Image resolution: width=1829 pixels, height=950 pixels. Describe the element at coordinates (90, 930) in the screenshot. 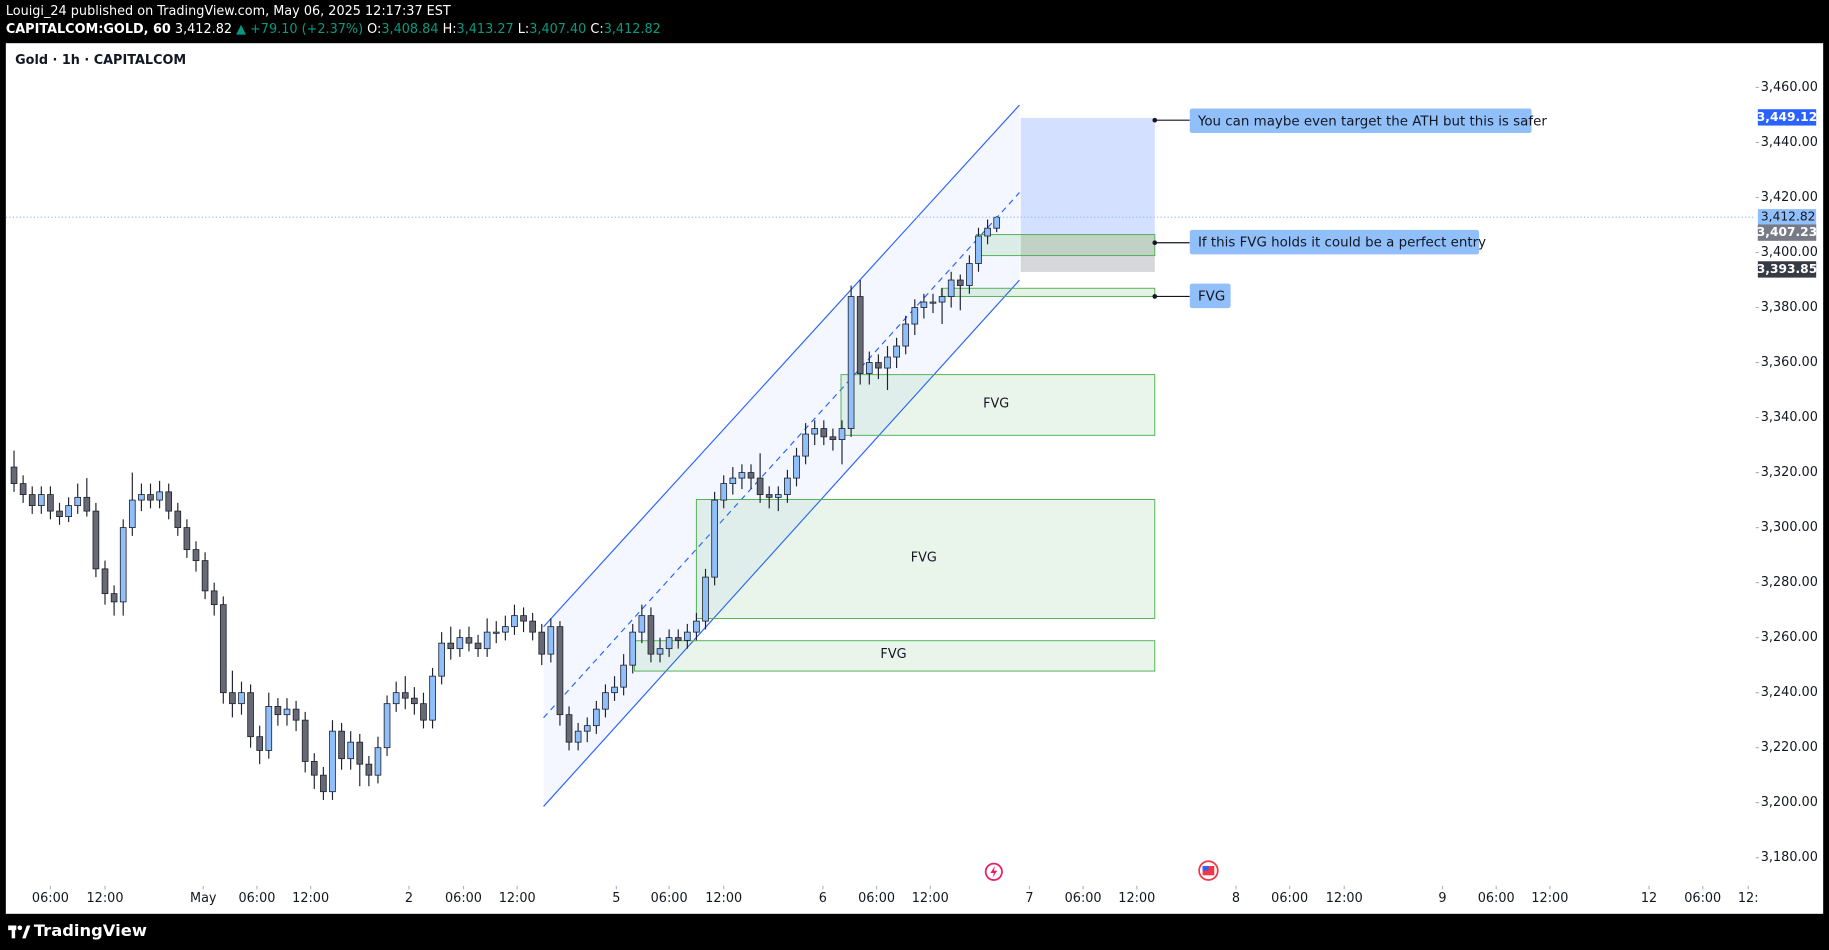

I see `brand: TradingView` at that location.